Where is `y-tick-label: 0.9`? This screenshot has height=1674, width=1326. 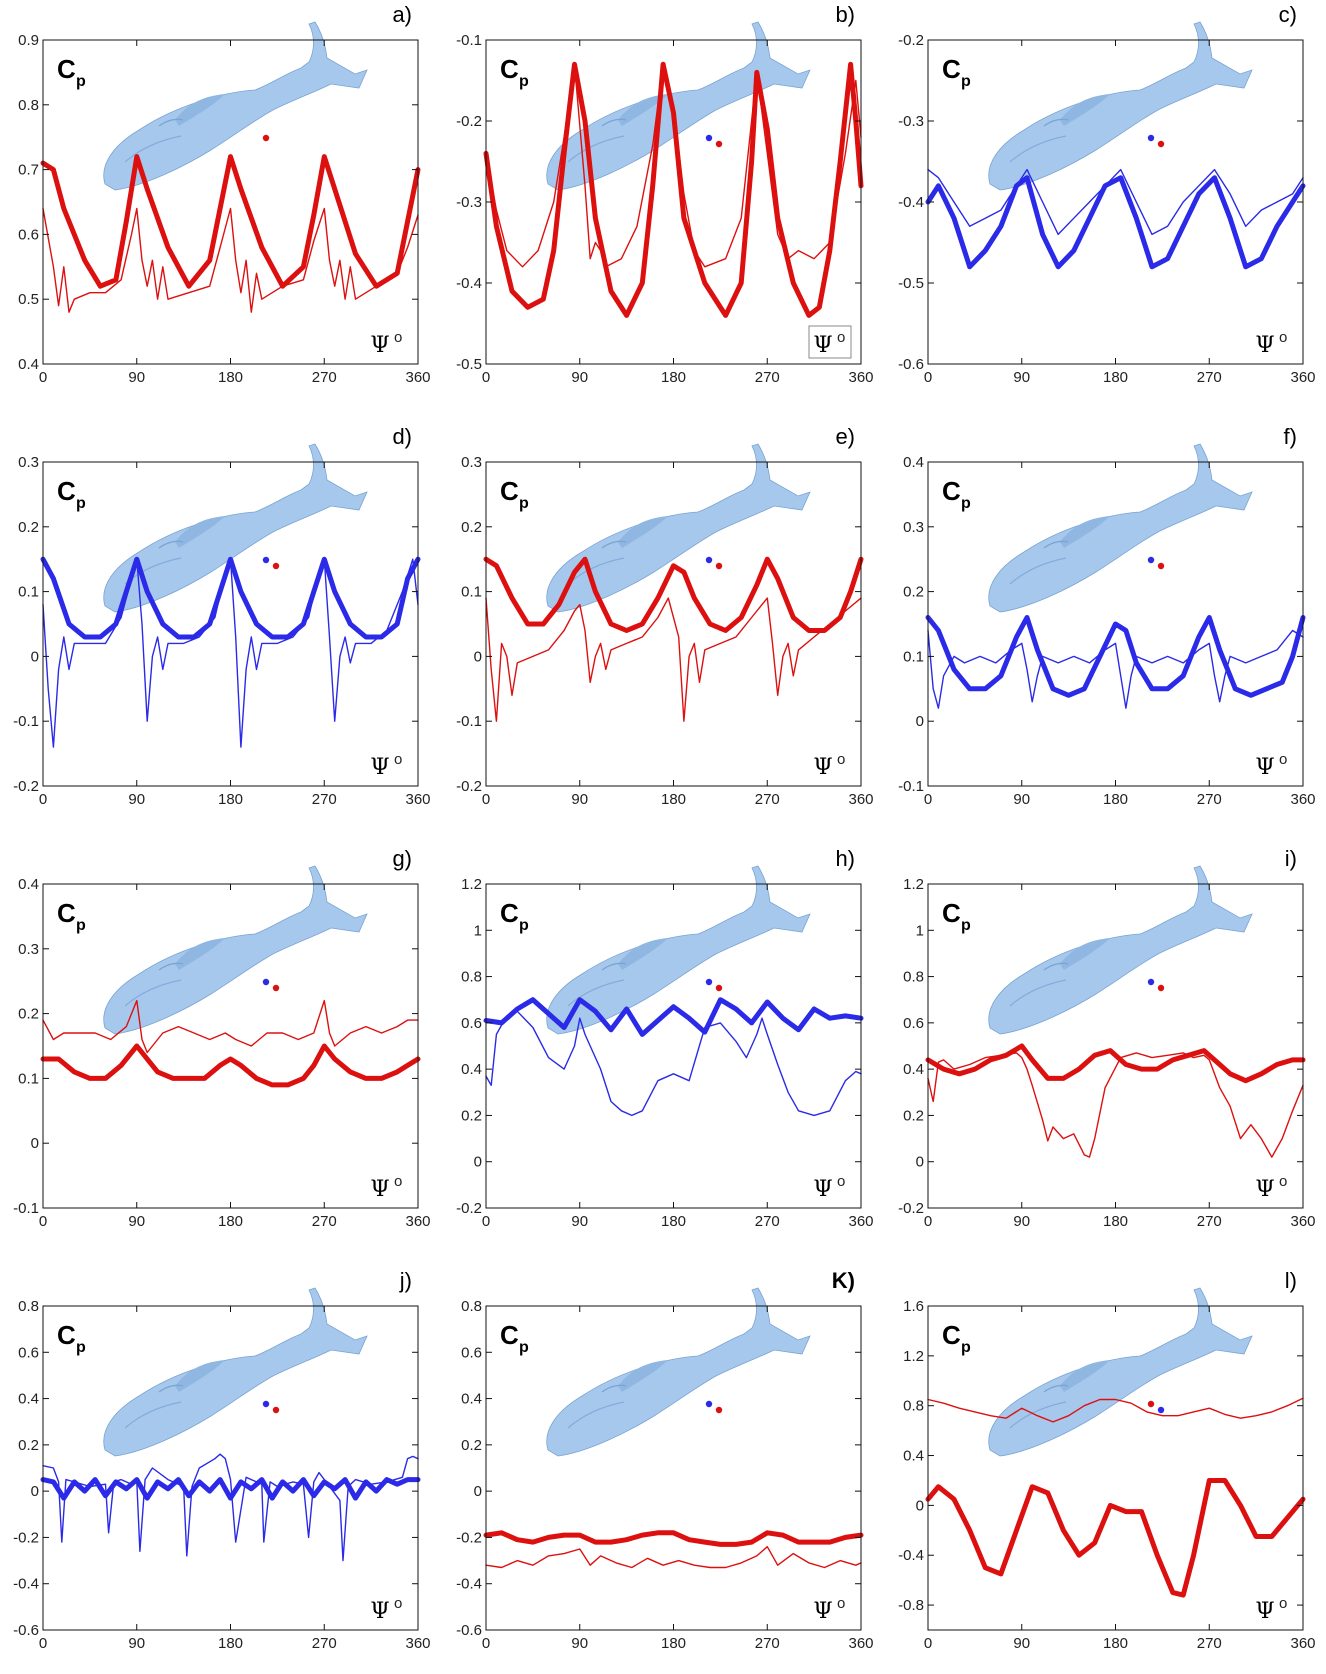 y-tick-label: 0.9 is located at coordinates (28, 40).